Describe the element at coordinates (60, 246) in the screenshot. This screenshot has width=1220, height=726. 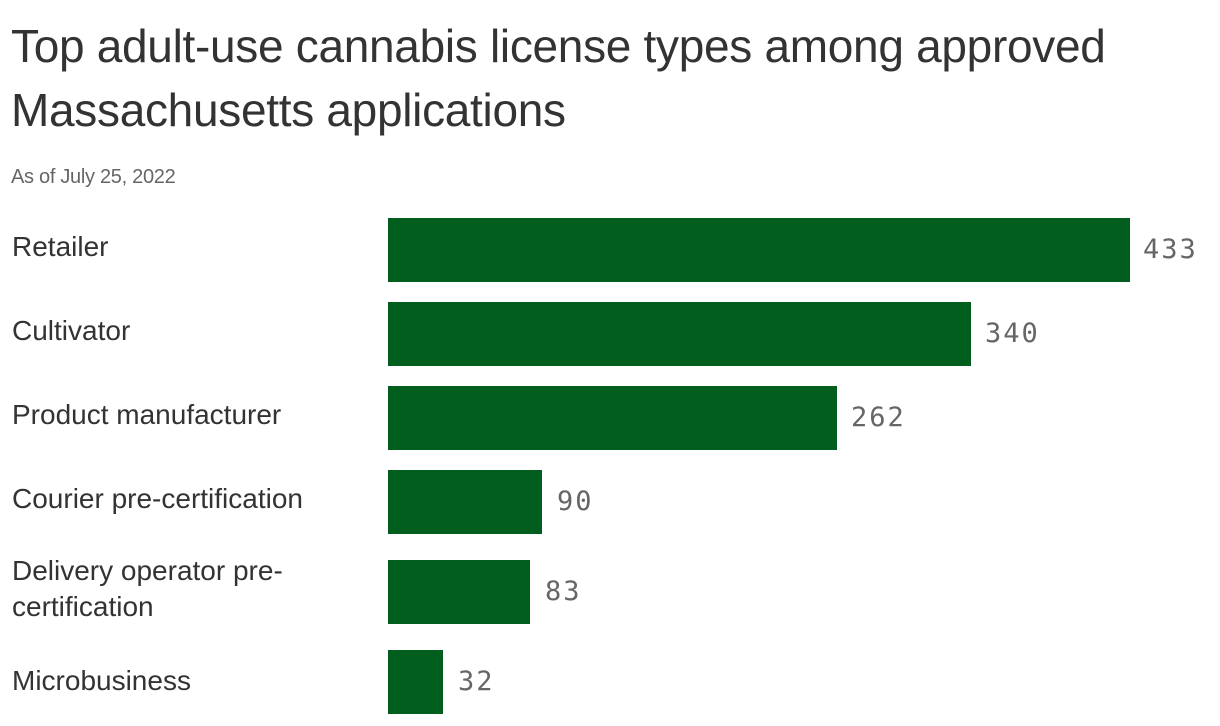
I see `category-label: Retailer` at that location.